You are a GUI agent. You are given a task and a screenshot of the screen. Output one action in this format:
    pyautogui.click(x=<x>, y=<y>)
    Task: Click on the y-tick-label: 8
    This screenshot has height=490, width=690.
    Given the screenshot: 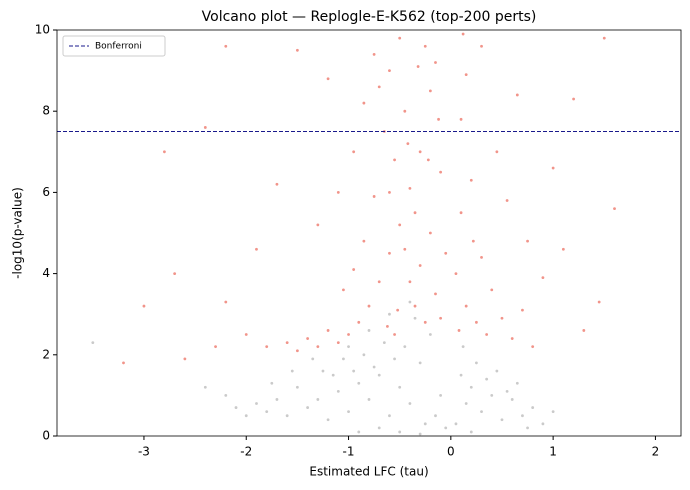 What is the action you would take?
    pyautogui.click(x=46, y=111)
    